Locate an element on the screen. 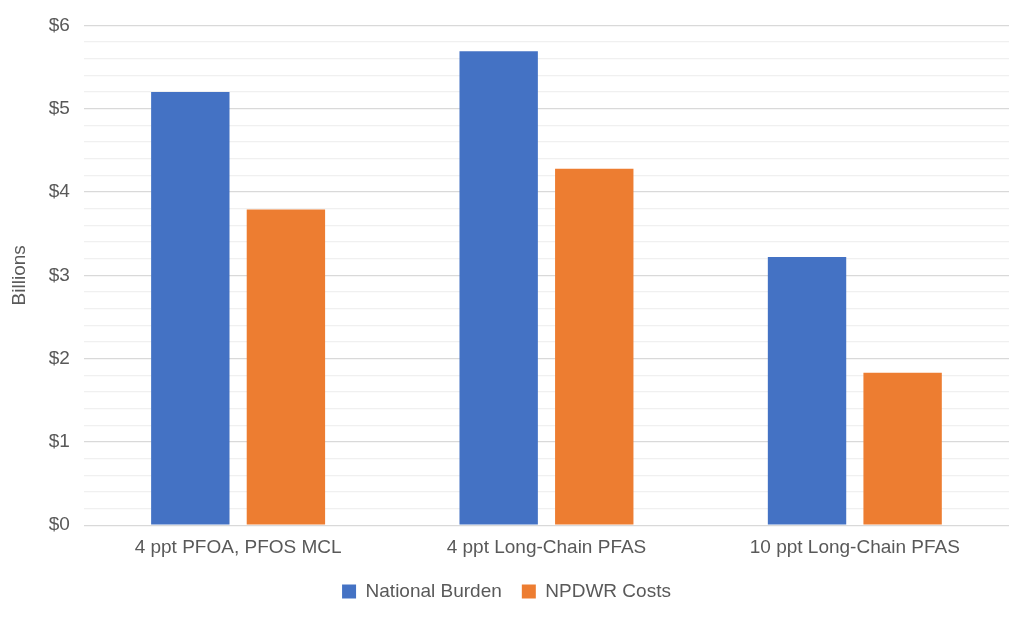  legend-label: NPDWR Costs is located at coordinates (608, 590).